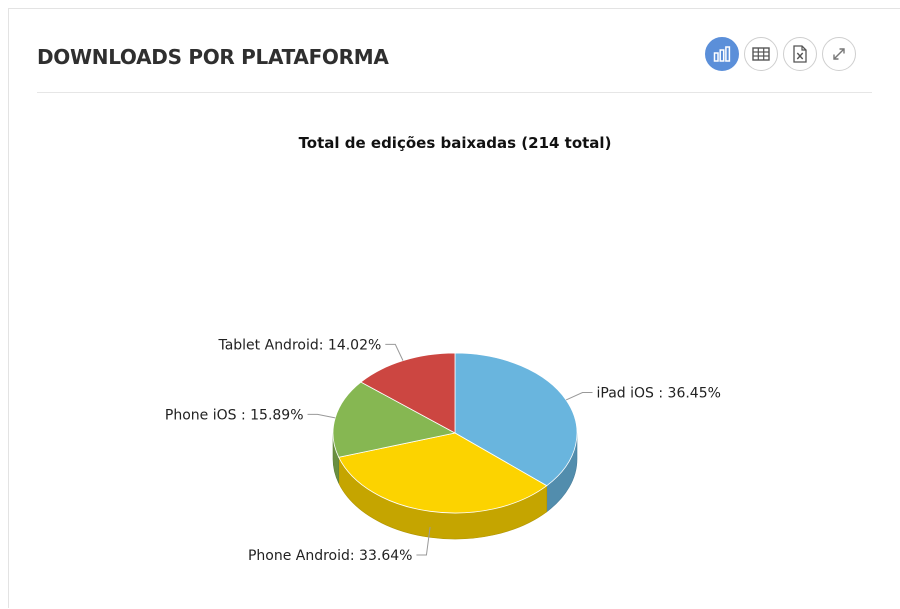  Describe the element at coordinates (659, 394) in the screenshot. I see `pie-slice-label: iPad iOS : 36.45%` at that location.